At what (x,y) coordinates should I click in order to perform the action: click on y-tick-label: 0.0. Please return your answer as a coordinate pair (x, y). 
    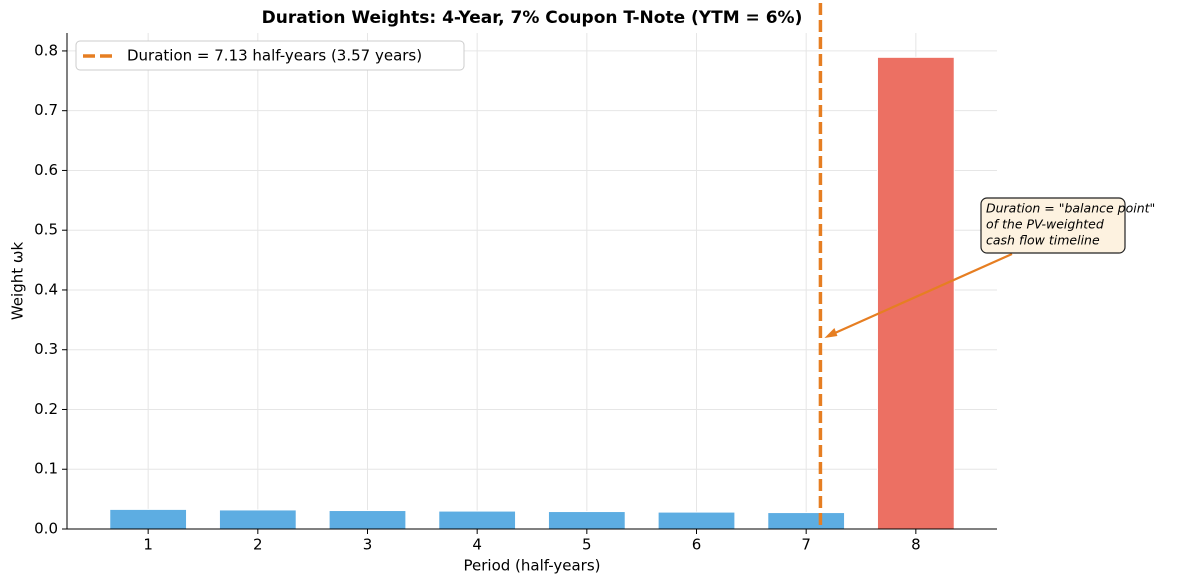
    Looking at the image, I should click on (46, 529).